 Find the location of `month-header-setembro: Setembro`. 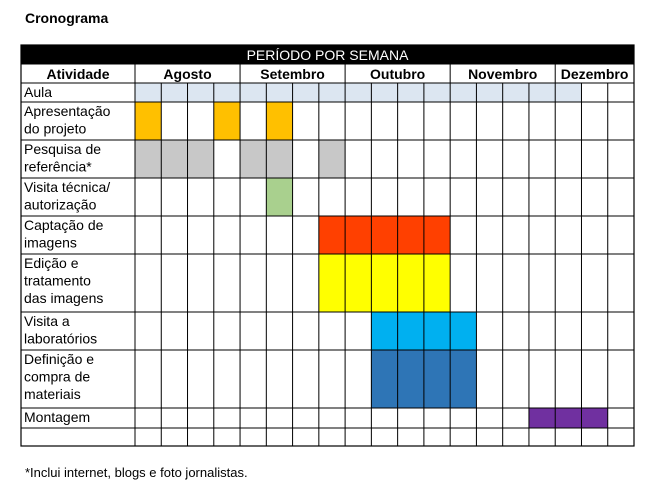

month-header-setembro: Setembro is located at coordinates (292, 74).